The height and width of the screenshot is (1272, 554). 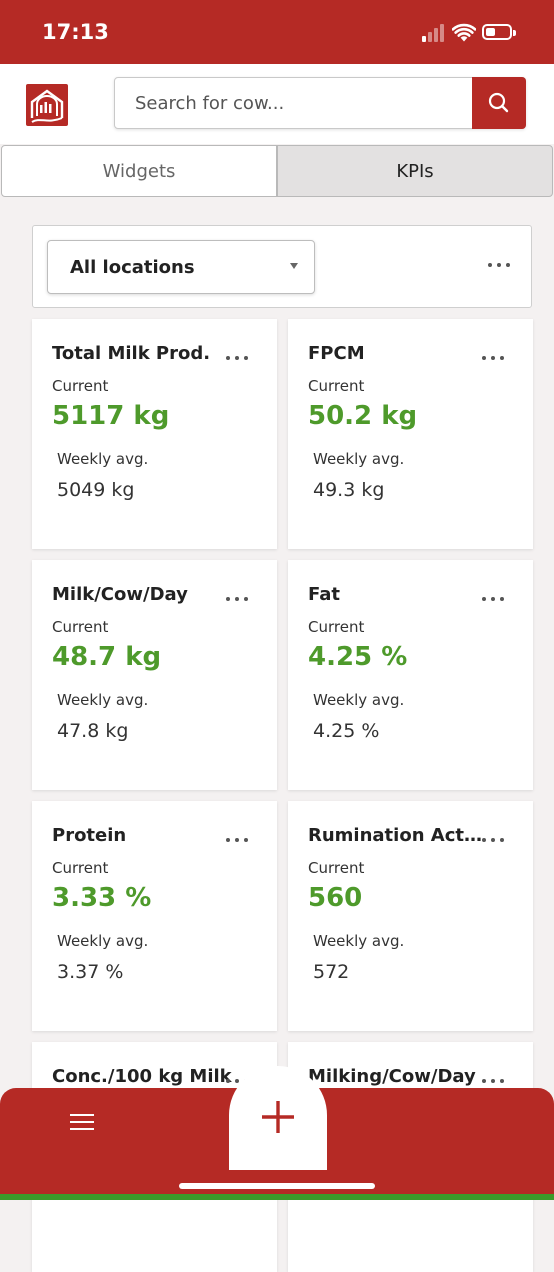 What do you see at coordinates (139, 171) in the screenshot?
I see `tab-widgets: Widgets` at bounding box center [139, 171].